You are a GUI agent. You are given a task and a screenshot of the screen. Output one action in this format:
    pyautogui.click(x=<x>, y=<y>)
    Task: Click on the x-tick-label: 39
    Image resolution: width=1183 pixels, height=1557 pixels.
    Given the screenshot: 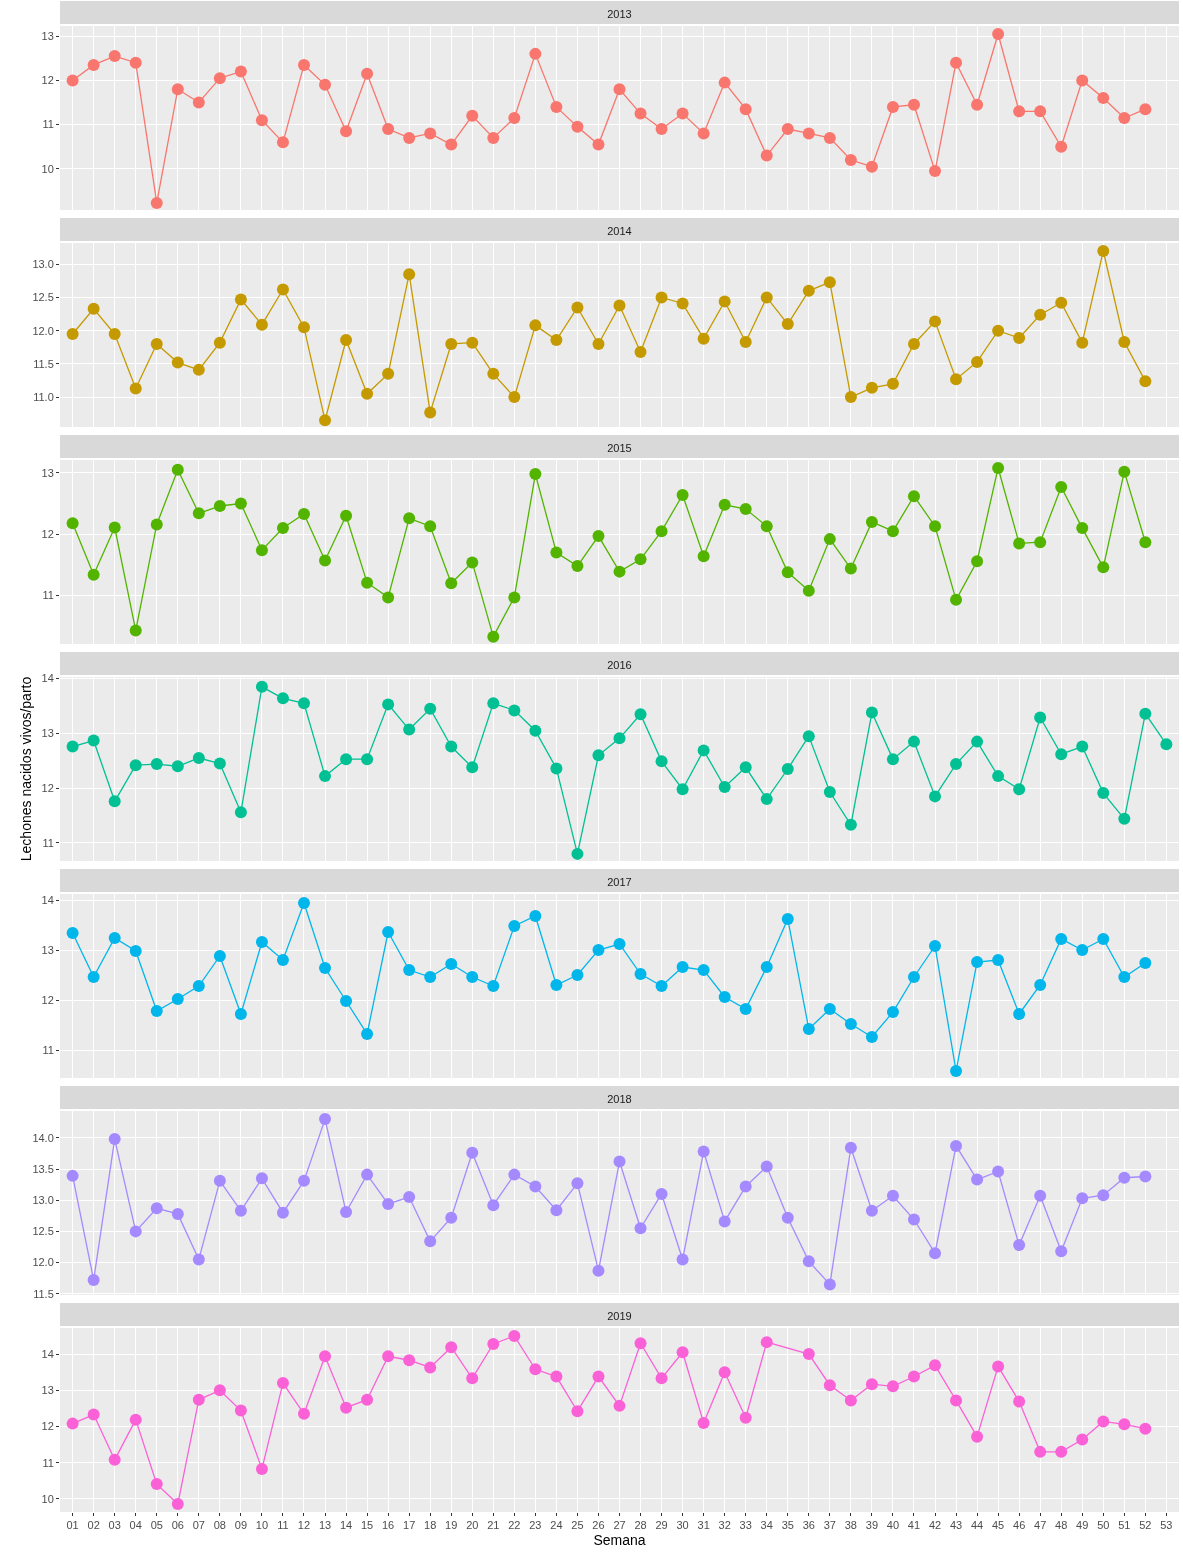 What is the action you would take?
    pyautogui.click(x=872, y=1525)
    